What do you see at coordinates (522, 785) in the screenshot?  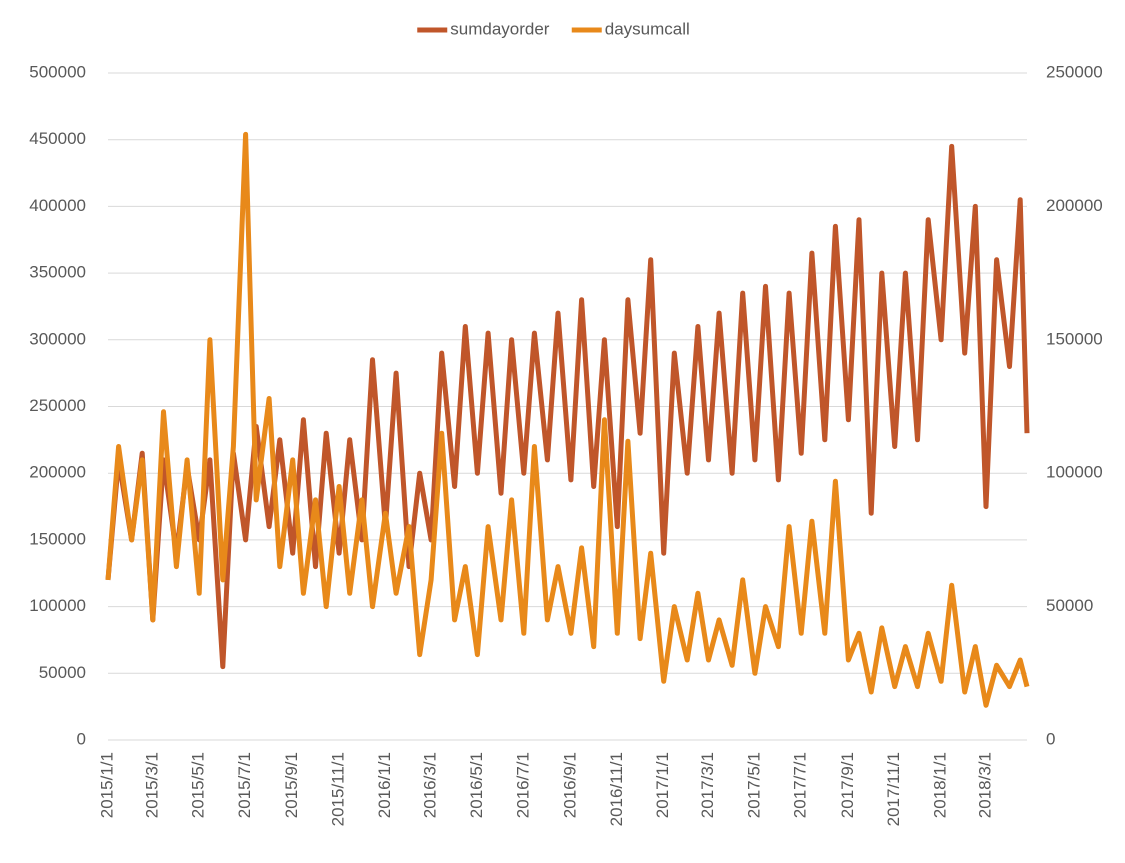 I see `x-tick-label: 2016/7/1` at bounding box center [522, 785].